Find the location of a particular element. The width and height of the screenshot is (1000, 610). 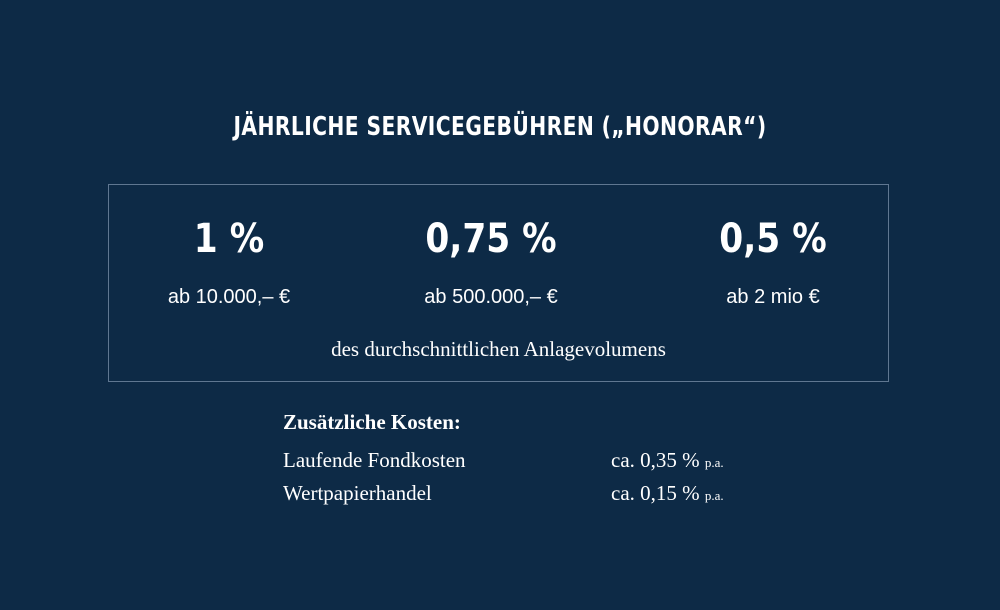

extra-costs-heading: Zusätzliche Kosten: is located at coordinates (372, 422).